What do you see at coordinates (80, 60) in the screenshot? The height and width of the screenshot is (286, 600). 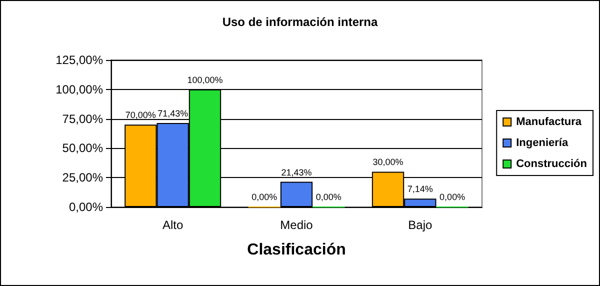 I see `y-tick-label: 125,00%` at bounding box center [80, 60].